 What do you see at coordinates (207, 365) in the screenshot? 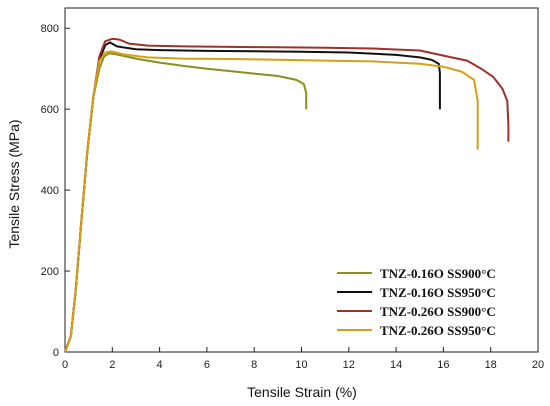
I see `x-tick-label: 6` at bounding box center [207, 365].